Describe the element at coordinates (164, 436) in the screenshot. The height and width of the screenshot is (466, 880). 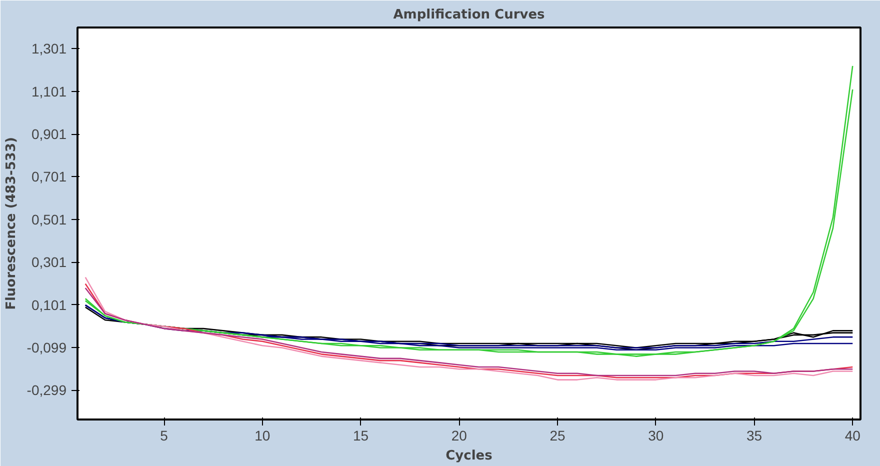
I see `x-tick-label: 5` at that location.